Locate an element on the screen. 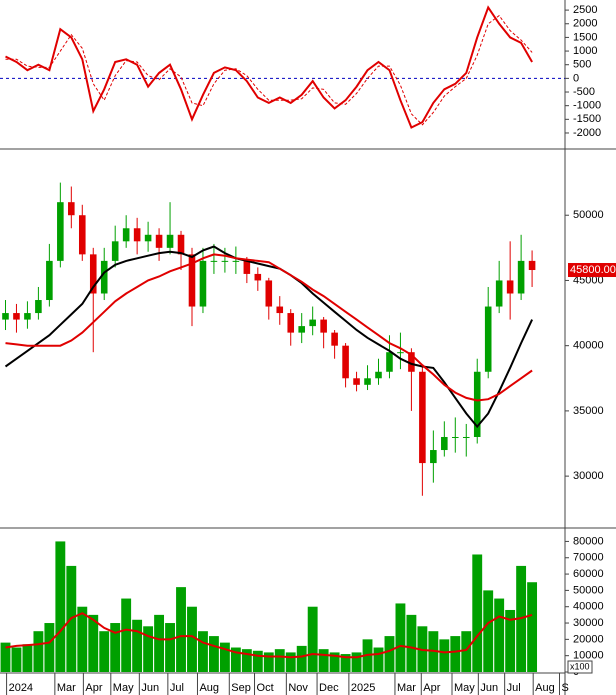  y-tick-label: -1000 is located at coordinates (587, 106).